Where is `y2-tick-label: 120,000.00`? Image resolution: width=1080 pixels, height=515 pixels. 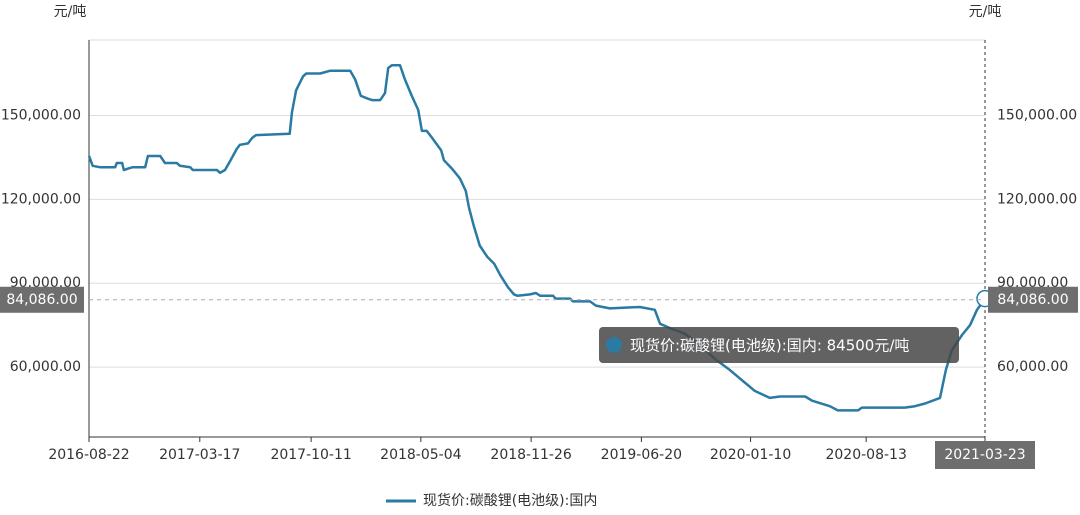 y2-tick-label: 120,000.00 is located at coordinates (1037, 199).